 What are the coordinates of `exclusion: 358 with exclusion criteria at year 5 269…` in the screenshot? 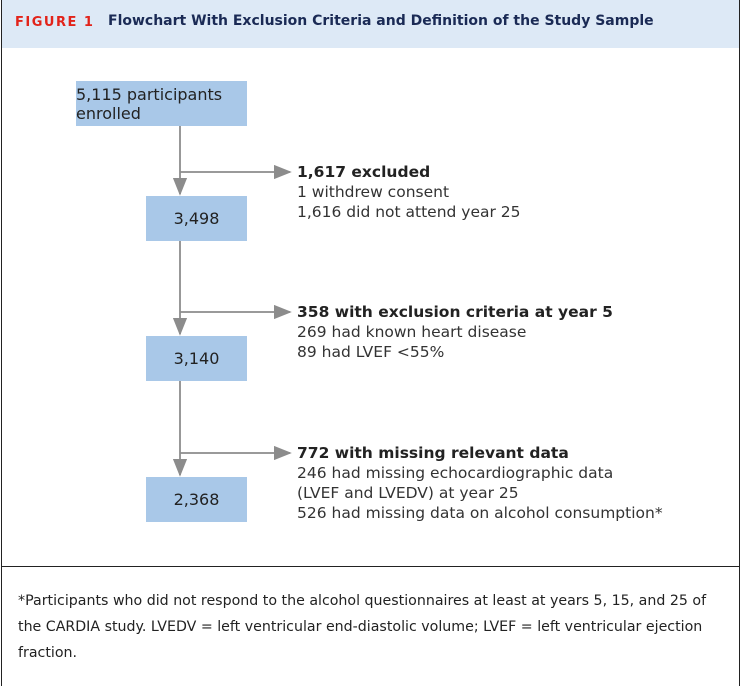 It's located at (455, 332).